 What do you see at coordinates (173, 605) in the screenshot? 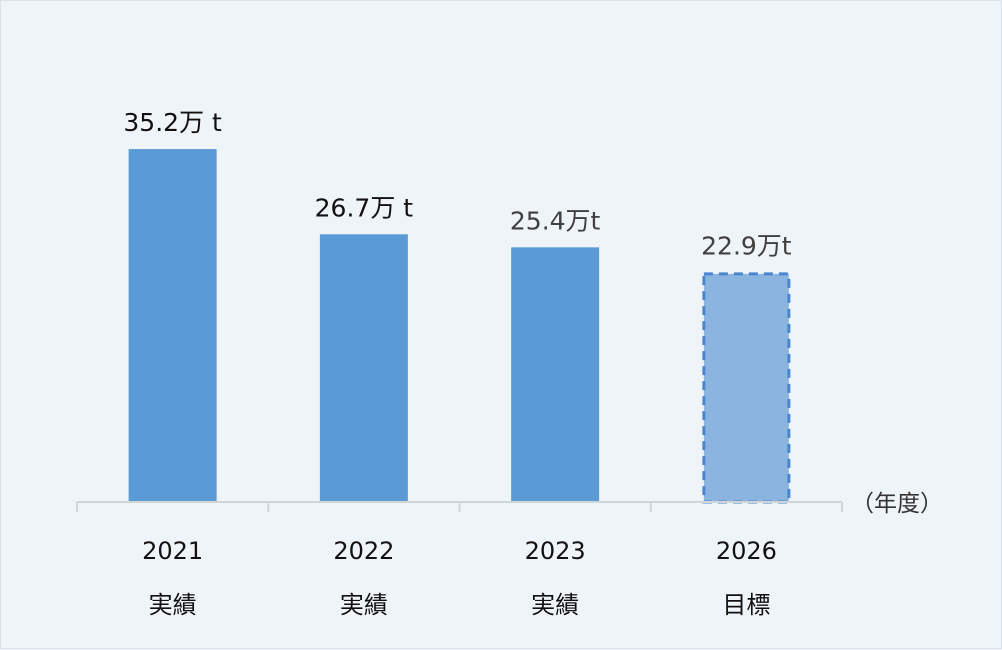
I see `x-tick-sublabel-2021: 実績` at bounding box center [173, 605].